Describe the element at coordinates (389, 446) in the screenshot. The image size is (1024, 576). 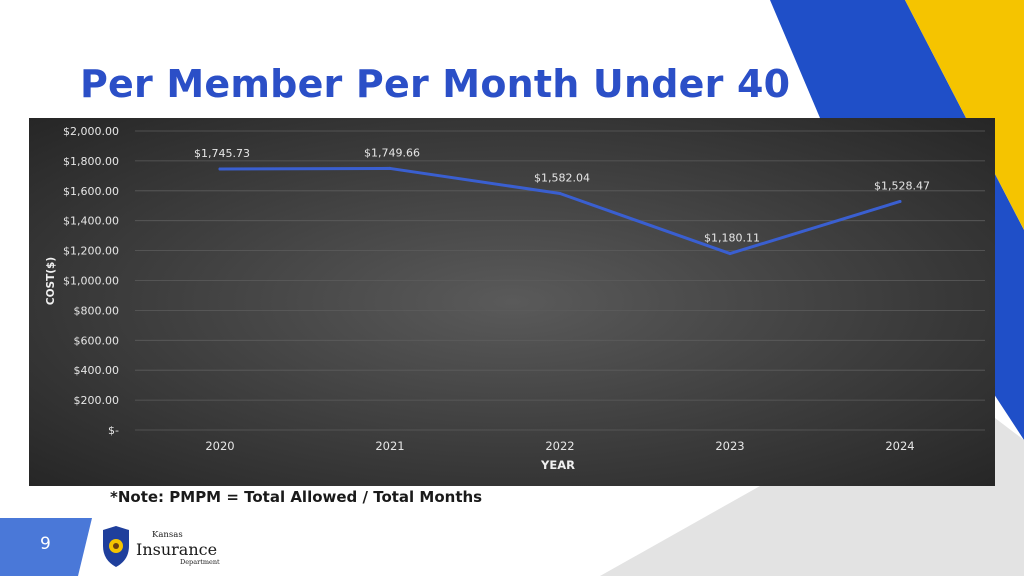
I see `x-tick-label: 2021` at that location.